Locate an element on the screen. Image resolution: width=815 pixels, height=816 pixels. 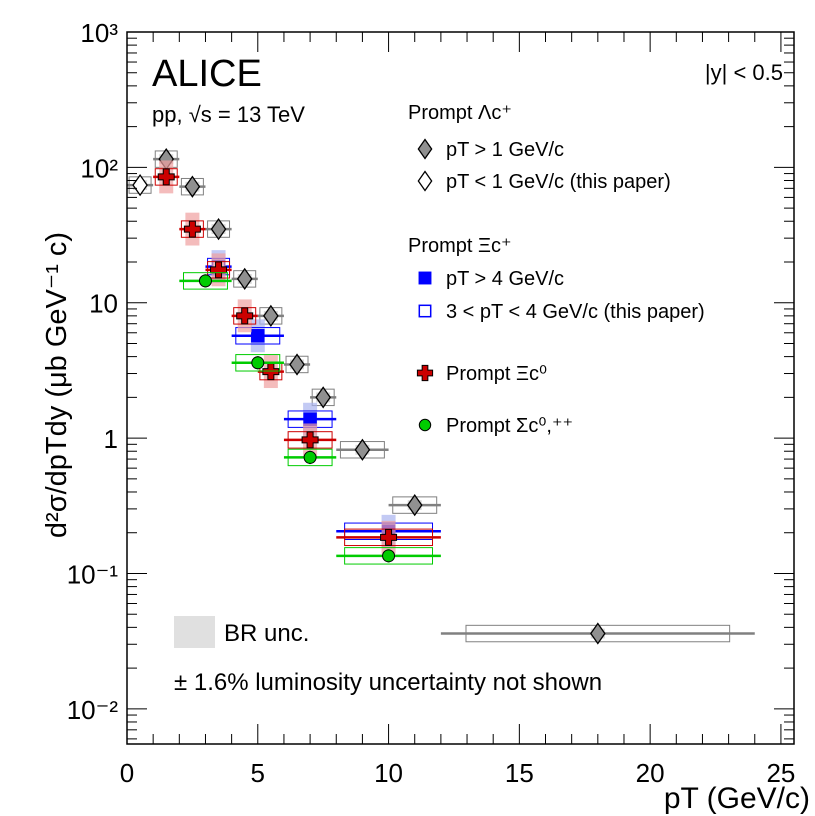
experiment-label: ALICE is located at coordinates (207, 74).